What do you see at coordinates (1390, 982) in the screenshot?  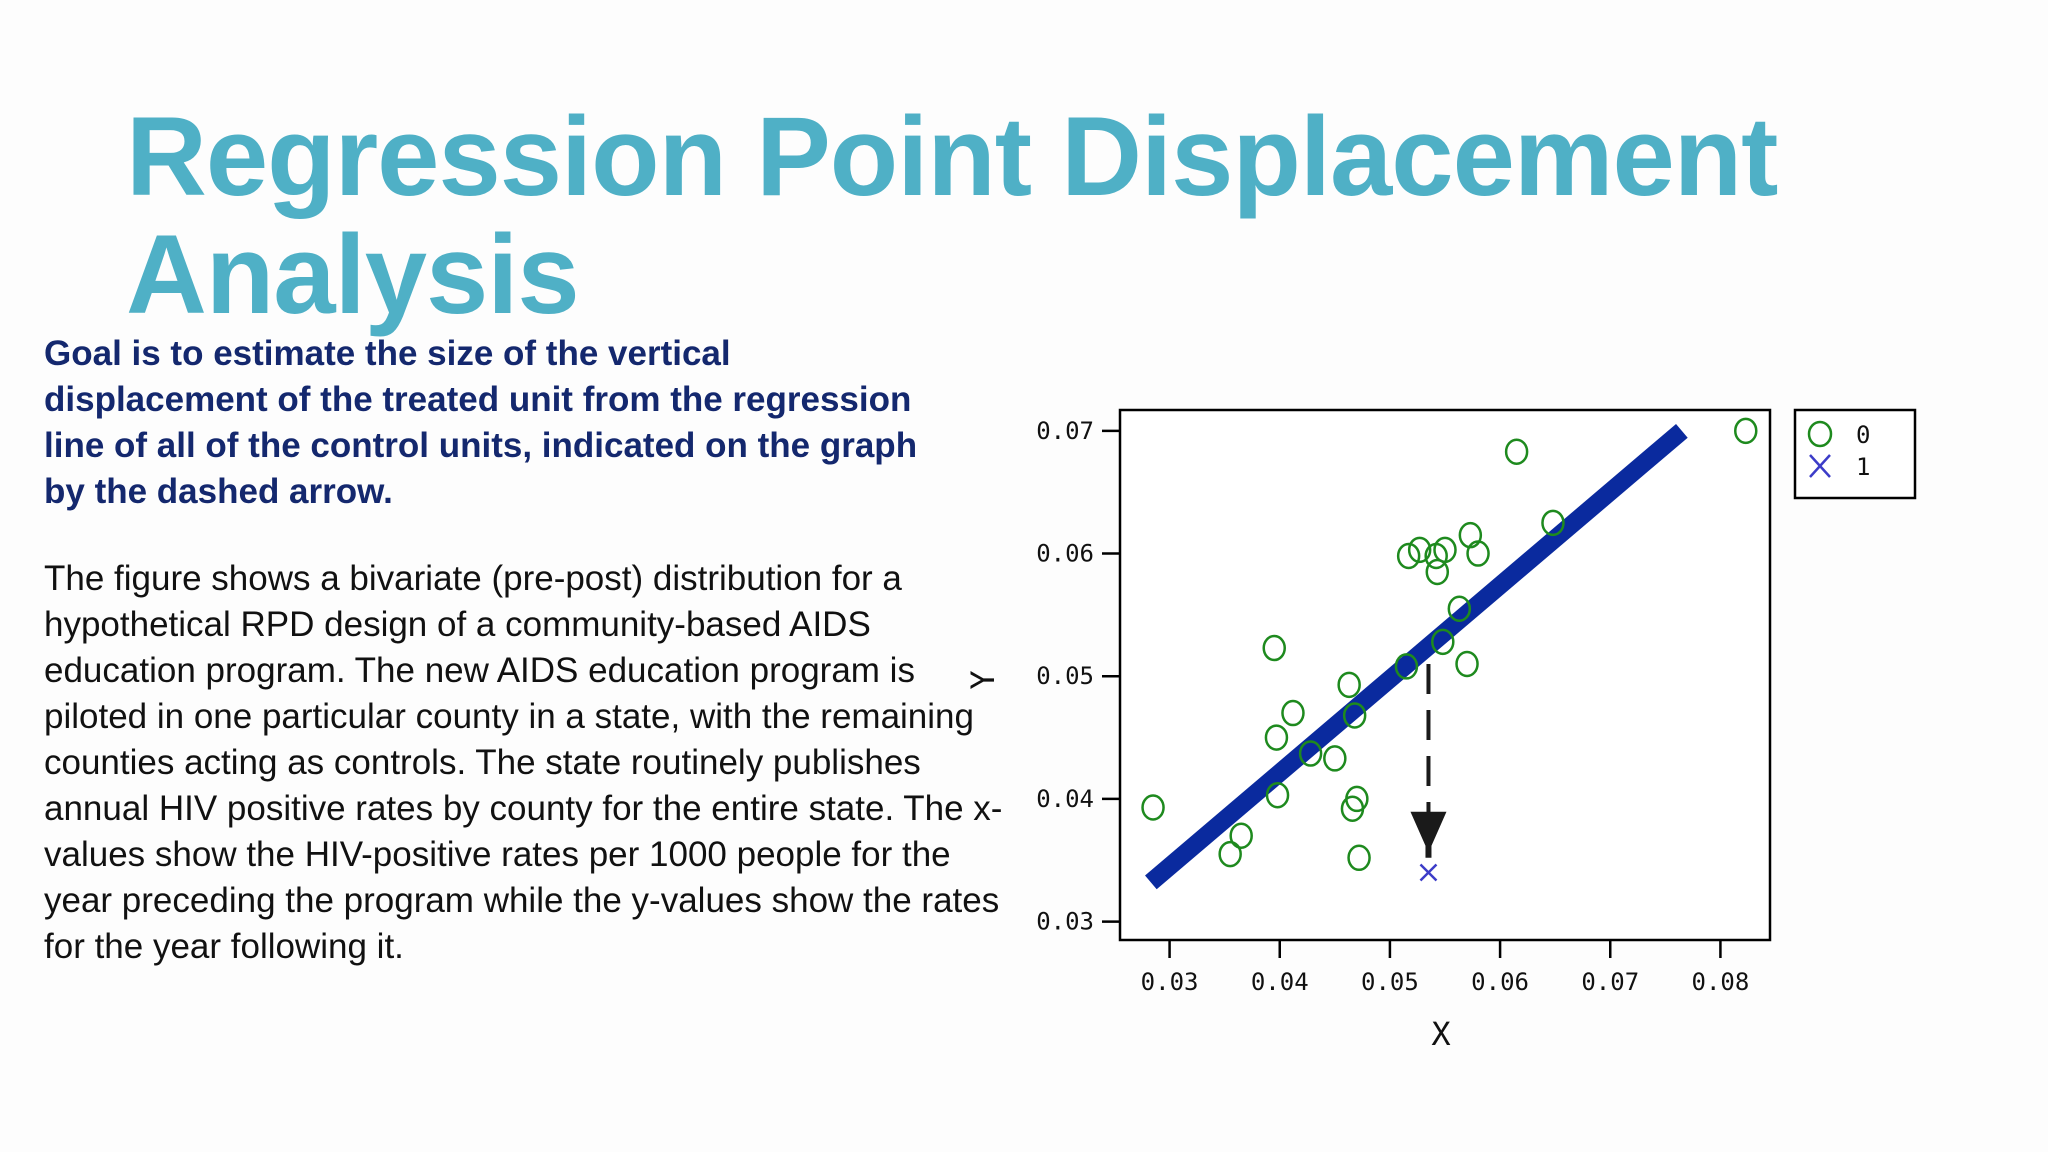 I see `x-tick-label: 0.05` at bounding box center [1390, 982].